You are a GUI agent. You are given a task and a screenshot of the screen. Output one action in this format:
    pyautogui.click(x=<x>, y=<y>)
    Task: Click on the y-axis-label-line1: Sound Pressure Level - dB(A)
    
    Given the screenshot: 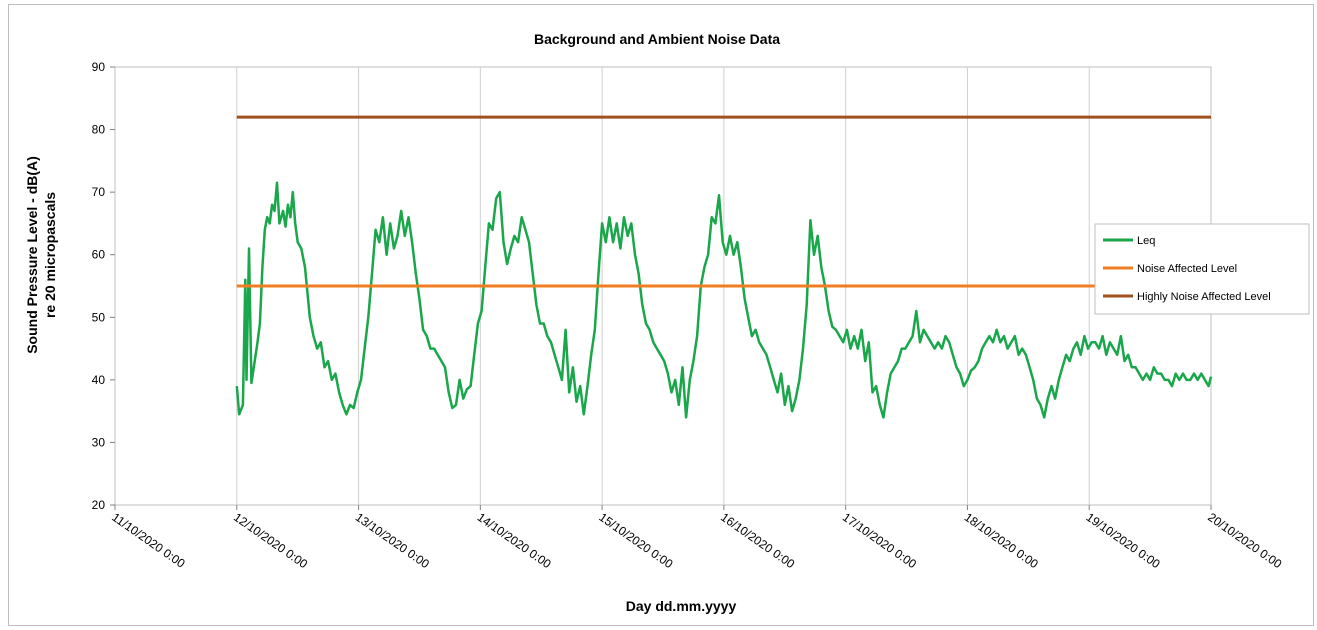 What is the action you would take?
    pyautogui.click(x=32, y=255)
    